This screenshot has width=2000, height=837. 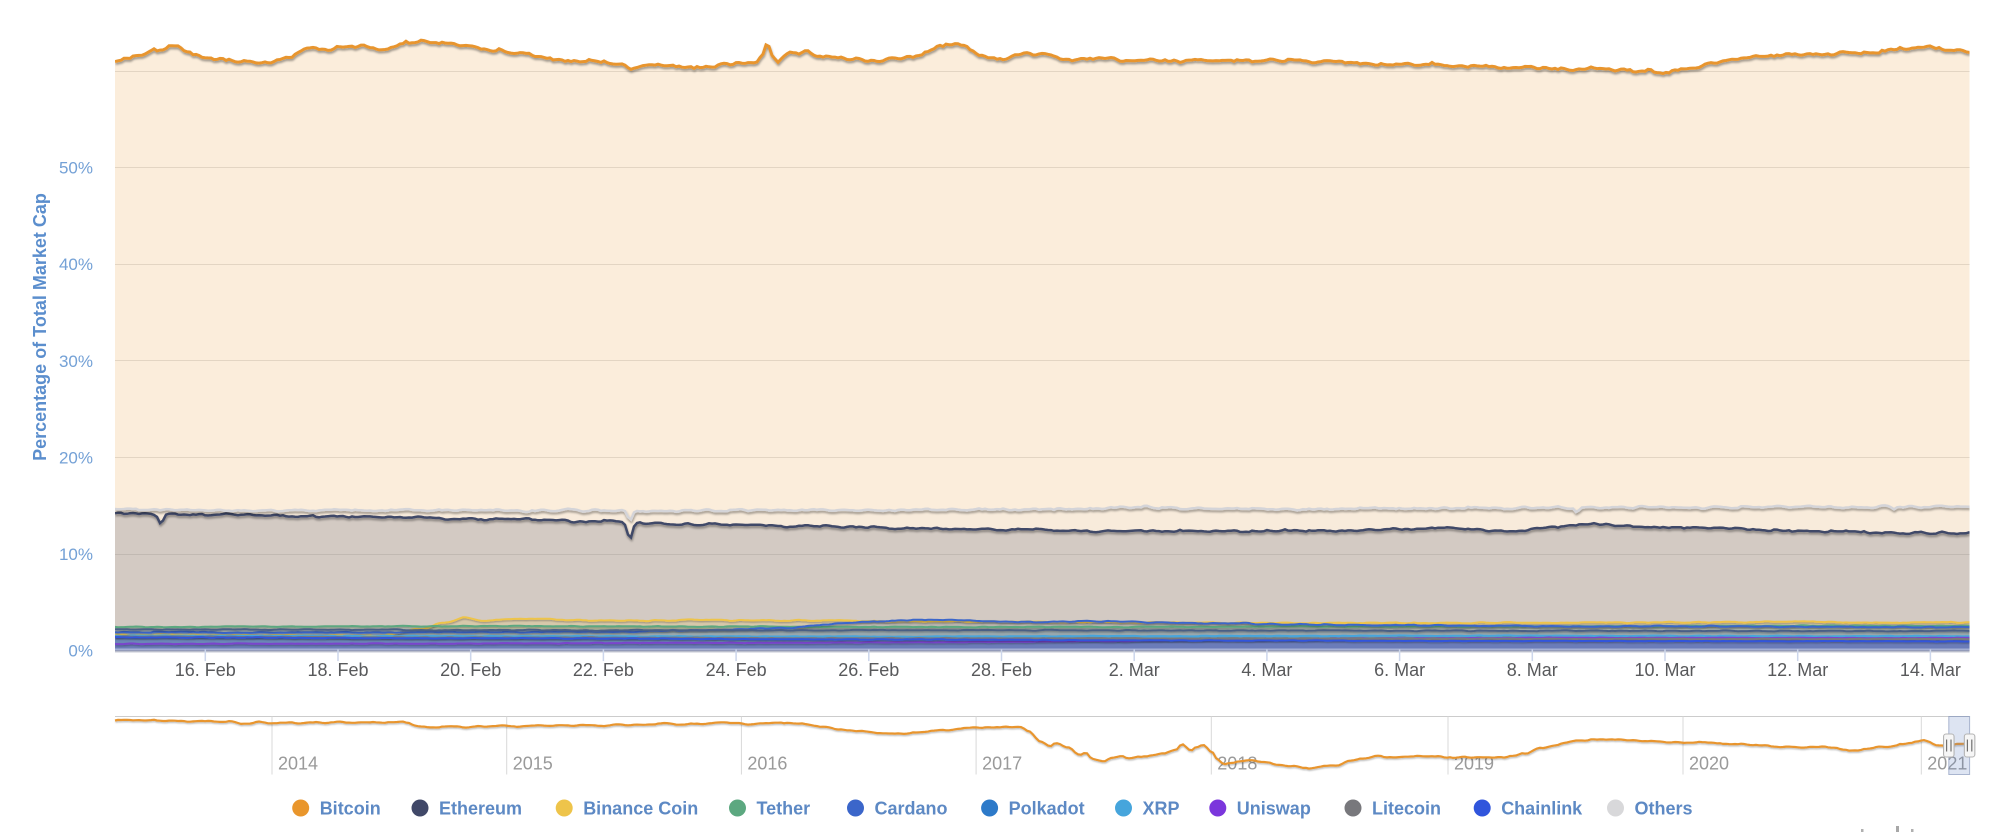 I want to click on svg-text: 2017, so click(x=1002, y=764).